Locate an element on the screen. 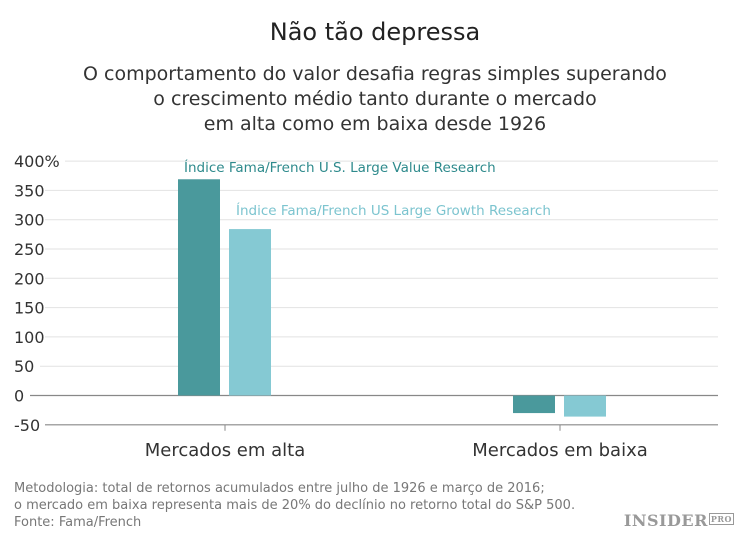 This screenshot has height=543, width=750. y-tick-label: 350 is located at coordinates (29, 190).